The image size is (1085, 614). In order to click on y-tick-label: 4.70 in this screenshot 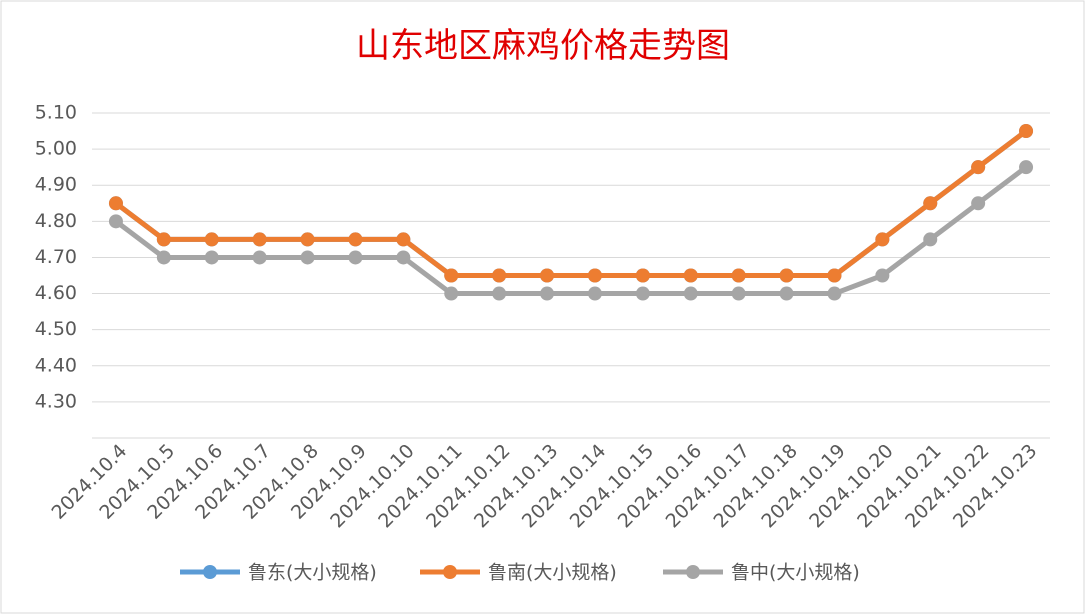, I will do `click(56, 257)`.